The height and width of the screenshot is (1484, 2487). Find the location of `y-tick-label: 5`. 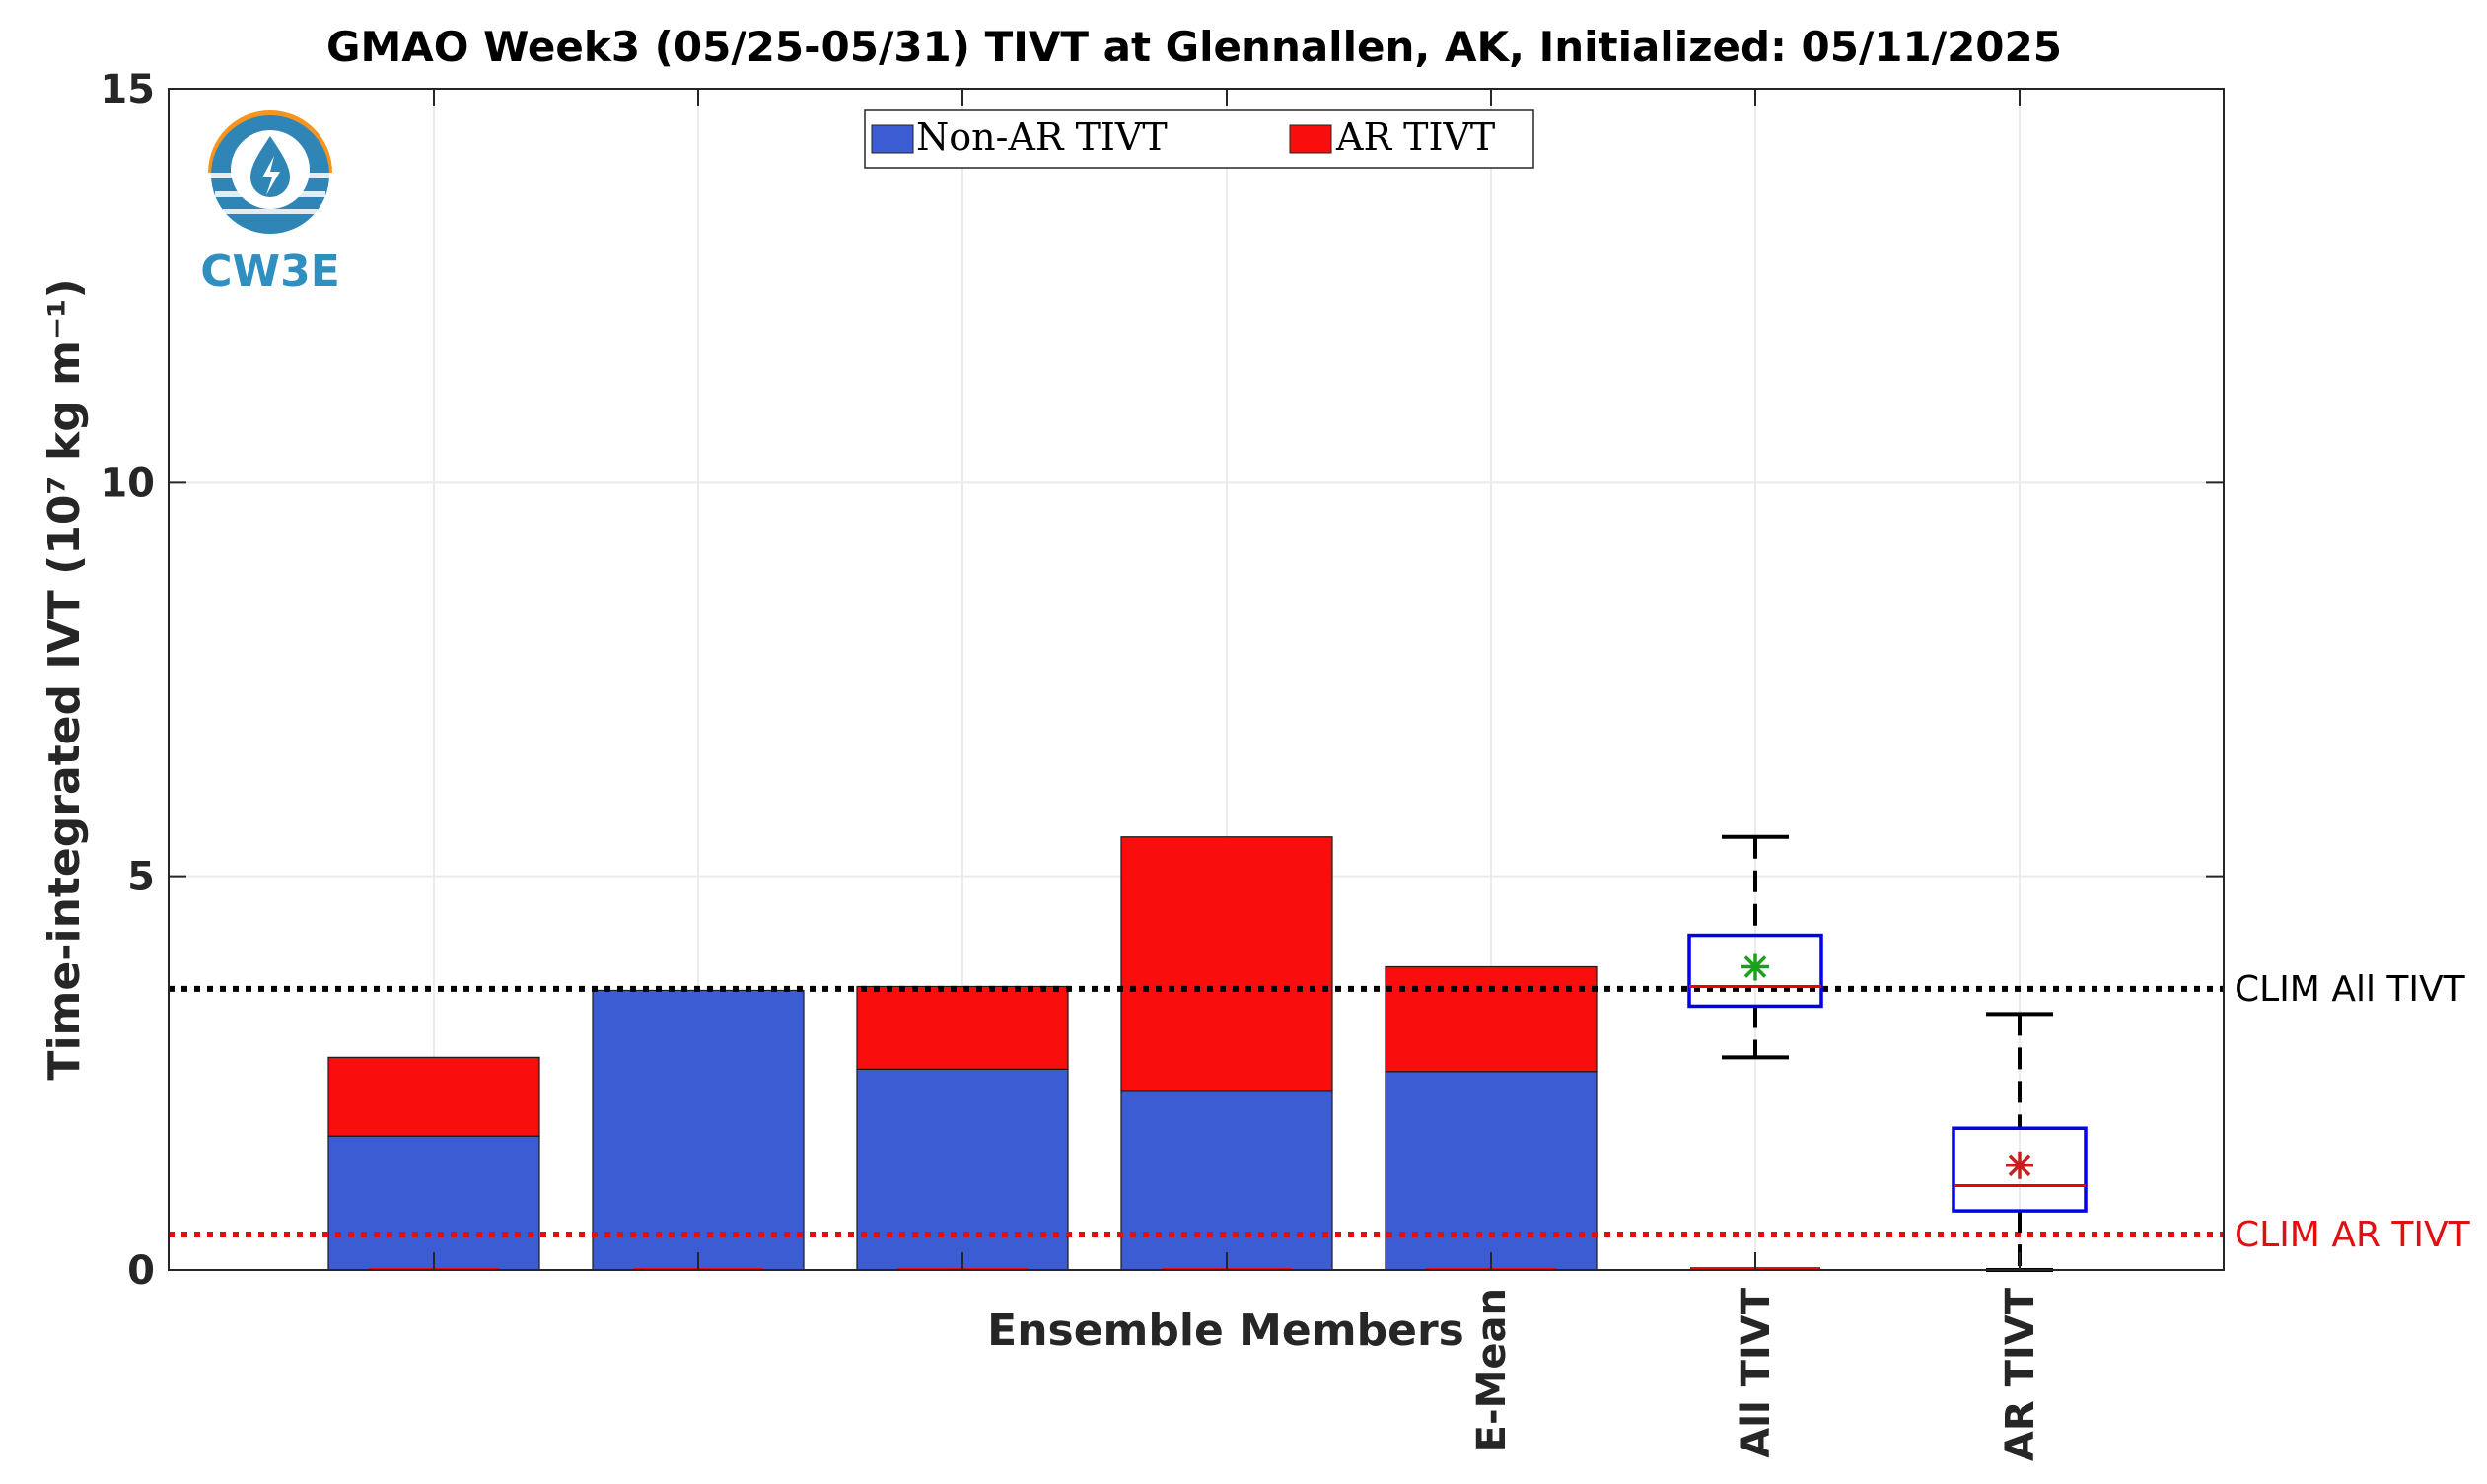

y-tick-label: 5 is located at coordinates (141, 877).